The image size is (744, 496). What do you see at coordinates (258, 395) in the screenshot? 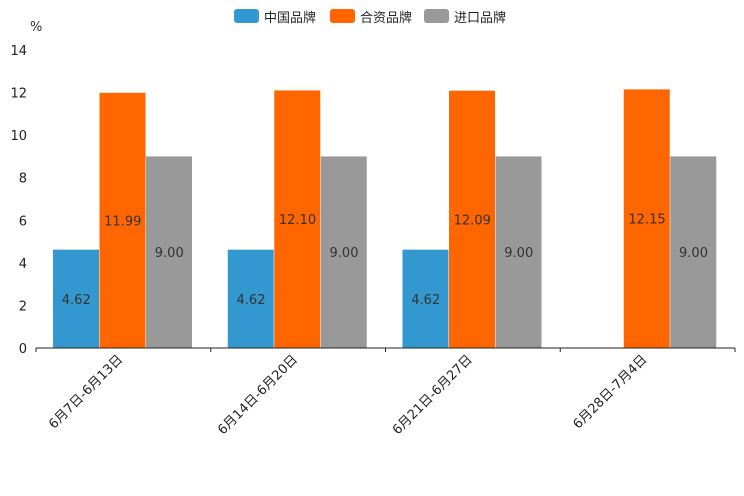
I see `x-tick-label: 6月14日-6月20日` at bounding box center [258, 395].